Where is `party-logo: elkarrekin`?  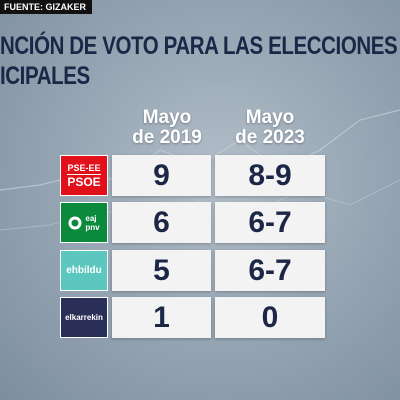
party-logo: elkarrekin is located at coordinates (84, 317).